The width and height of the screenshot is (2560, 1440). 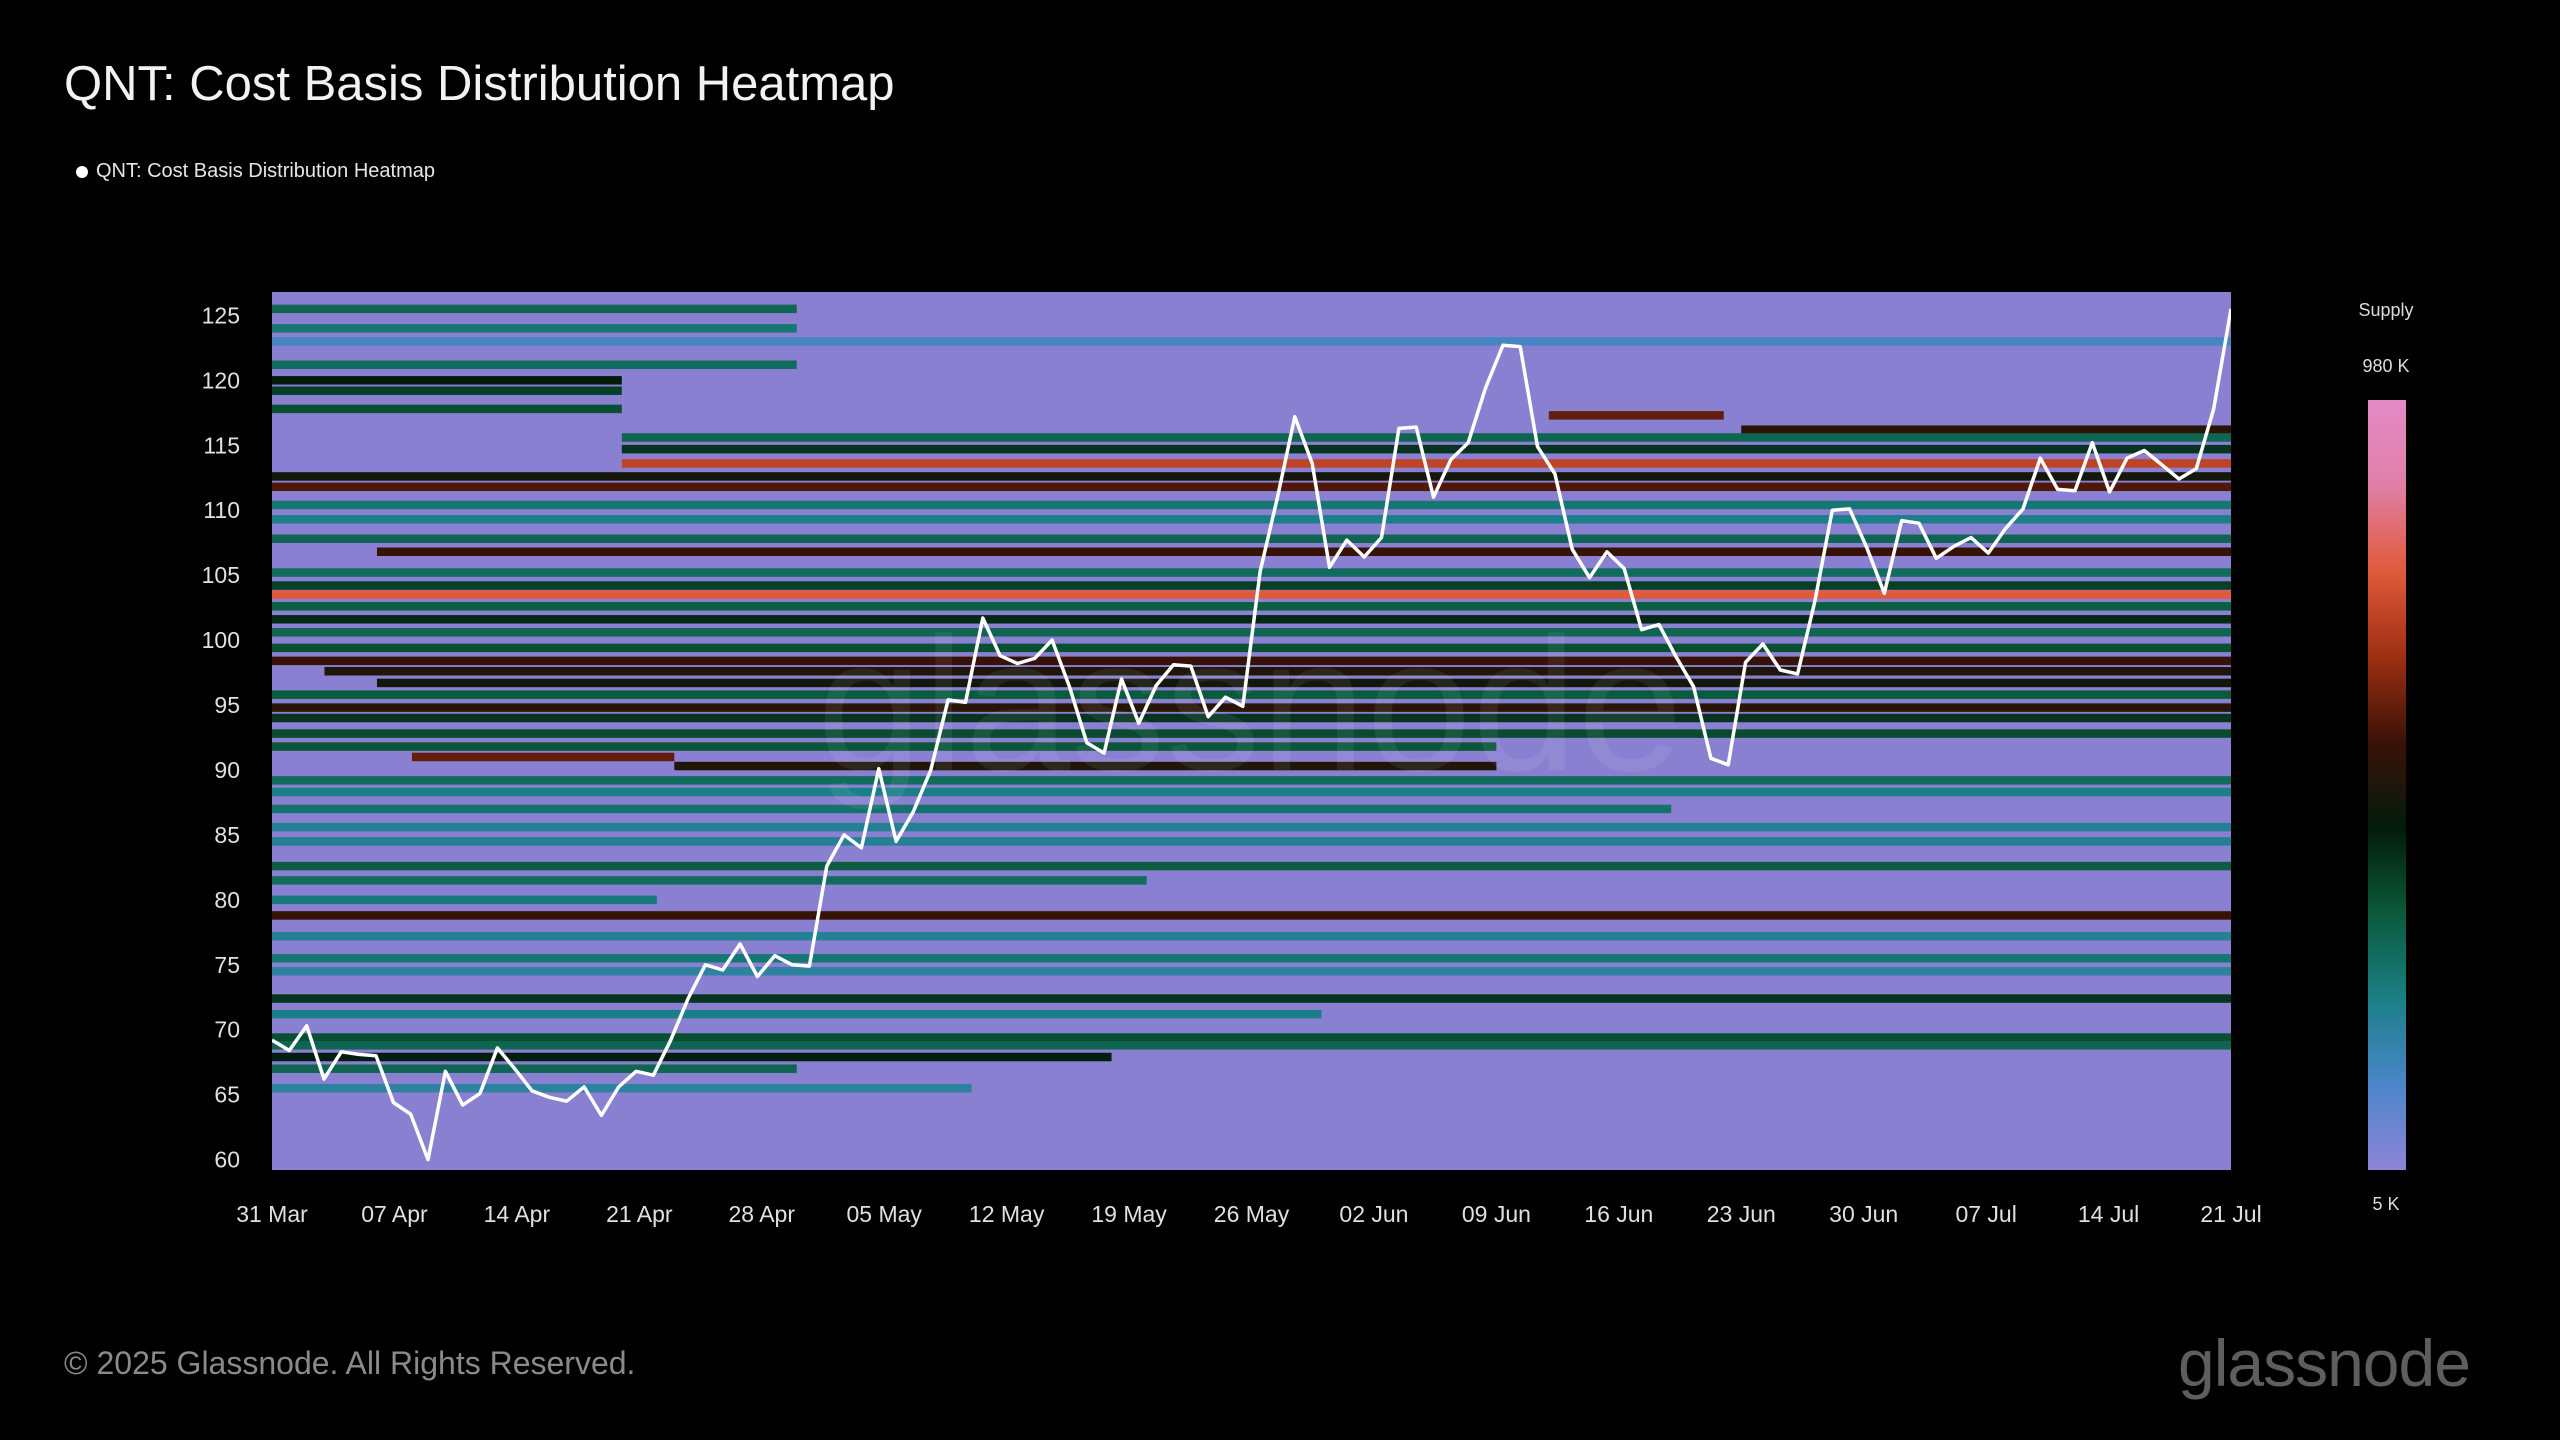 I want to click on x-tick-label: 31 Mar, so click(x=272, y=1214).